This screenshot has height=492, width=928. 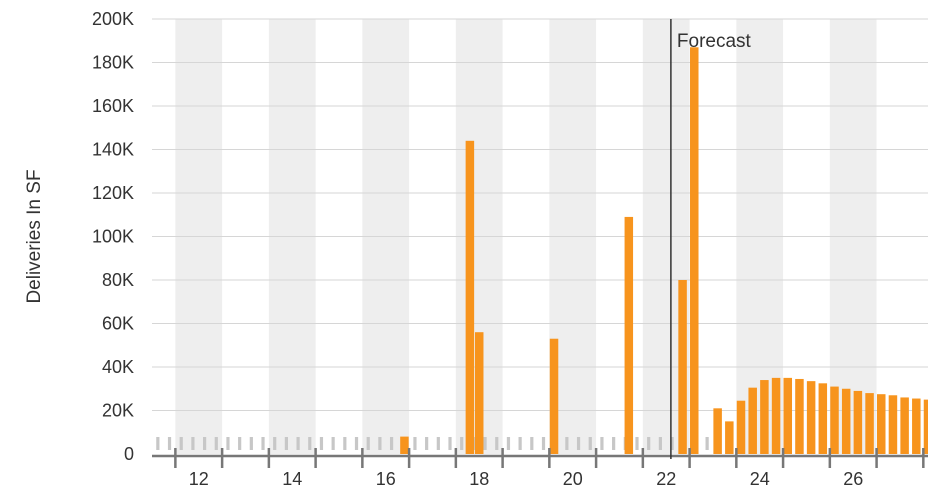 I want to click on forecast-label: Forecast, so click(x=714, y=41).